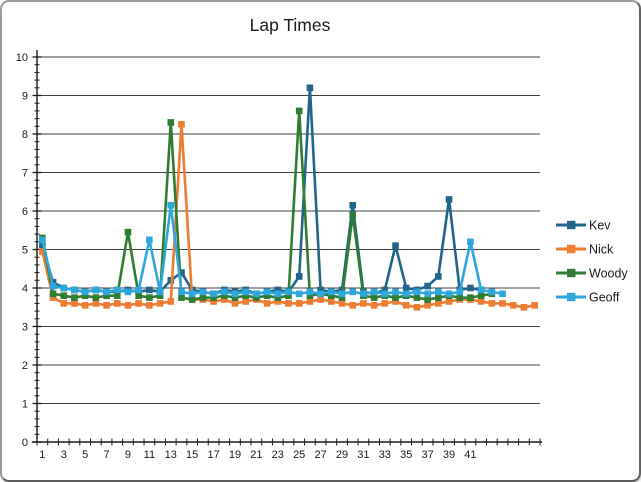 This screenshot has height=482, width=641. I want to click on legend-item-kev: Kev, so click(583, 226).